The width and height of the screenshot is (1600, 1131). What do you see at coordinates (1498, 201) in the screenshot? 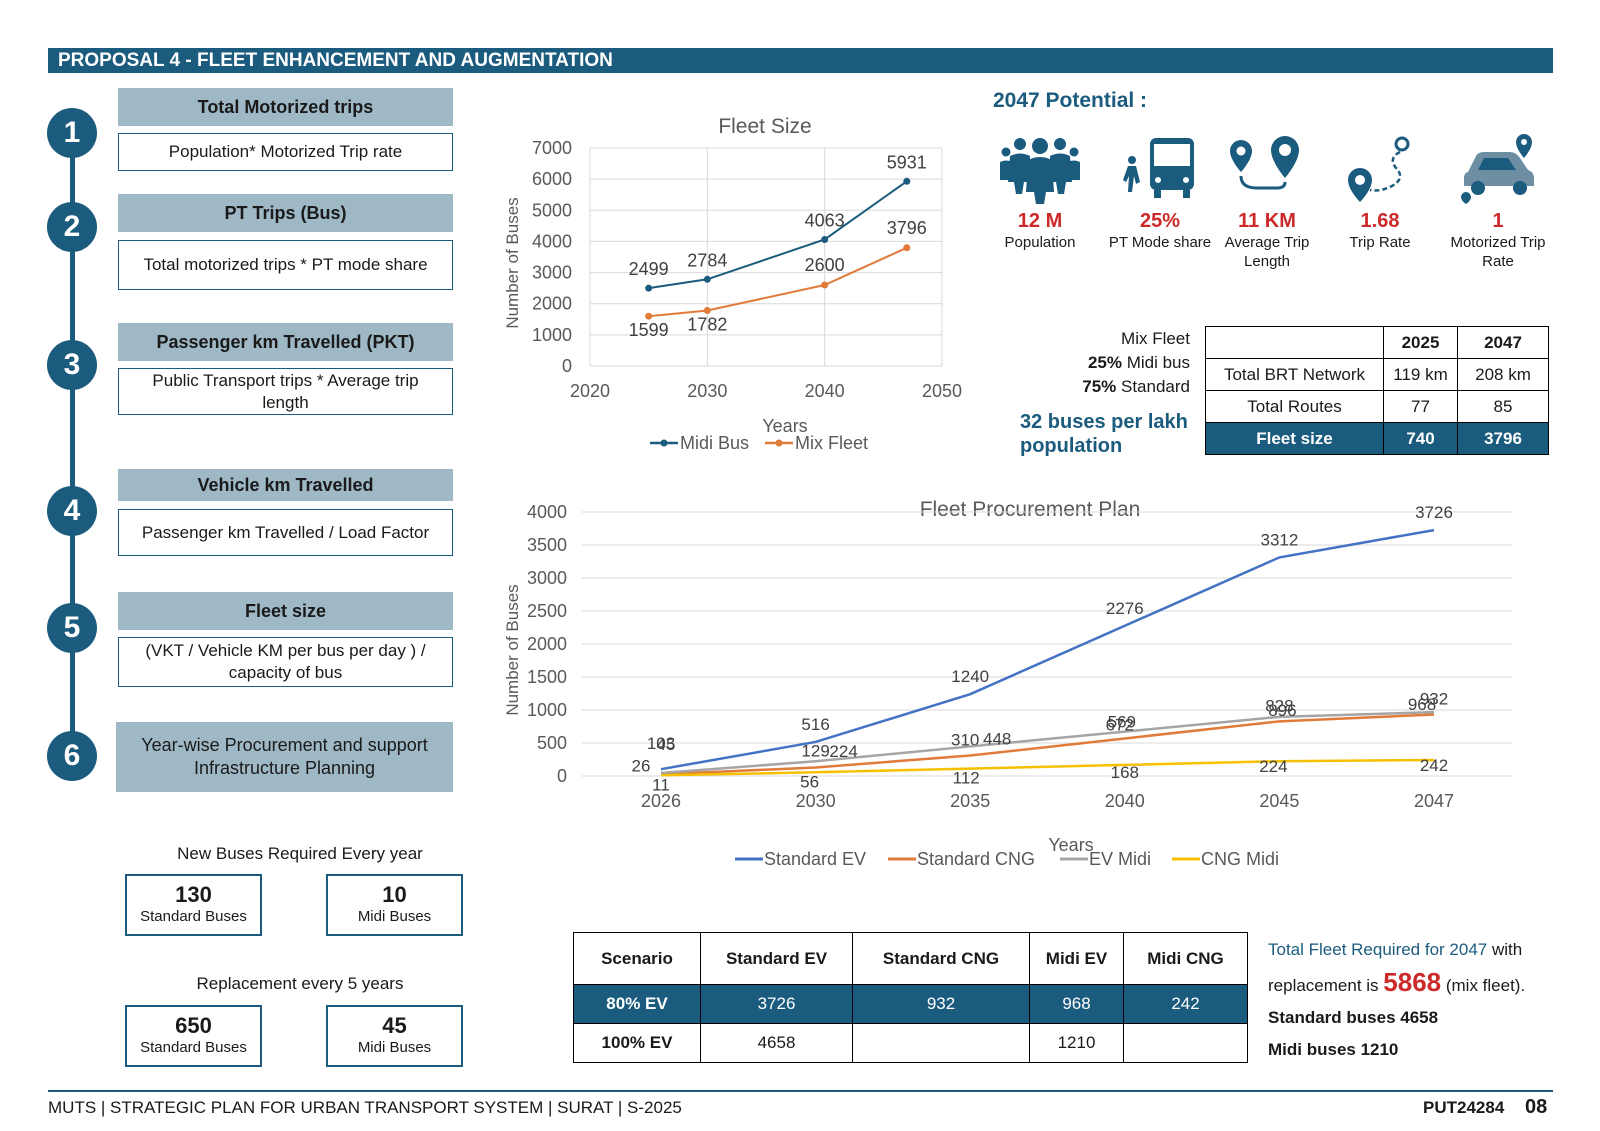
I see `potential-motorized-rate: 1 Motorized Trip Rate` at bounding box center [1498, 201].